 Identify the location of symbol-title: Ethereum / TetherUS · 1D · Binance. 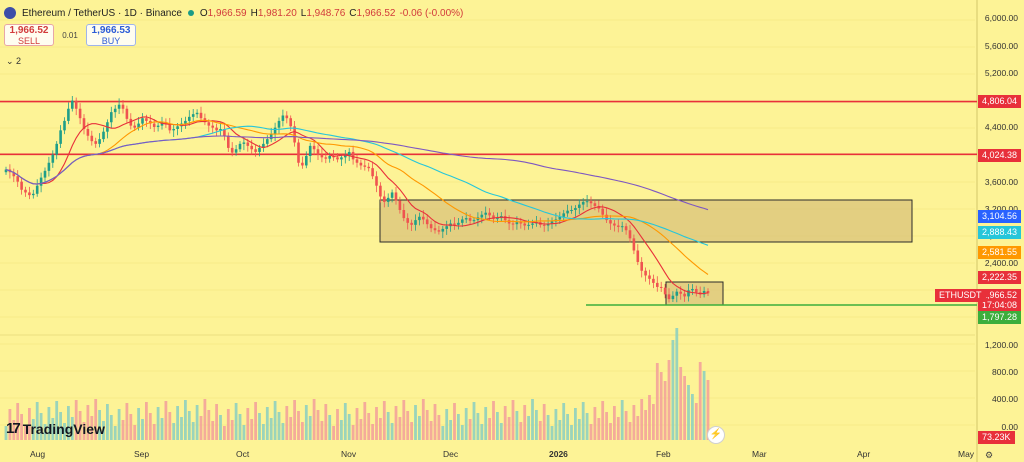
(102, 13).